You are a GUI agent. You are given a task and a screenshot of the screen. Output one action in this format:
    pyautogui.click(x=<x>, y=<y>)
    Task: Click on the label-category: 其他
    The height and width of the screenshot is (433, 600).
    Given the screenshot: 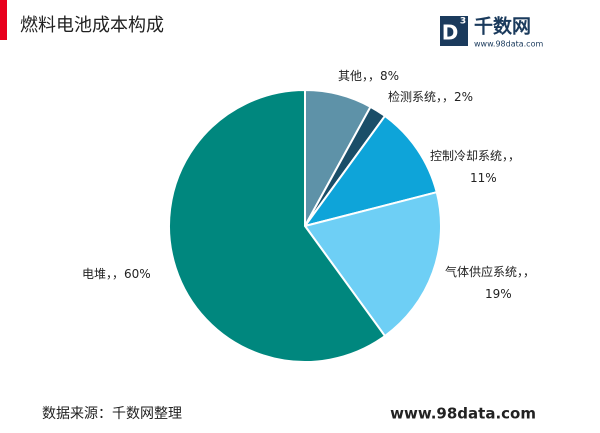 What is the action you would take?
    pyautogui.click(x=350, y=76)
    